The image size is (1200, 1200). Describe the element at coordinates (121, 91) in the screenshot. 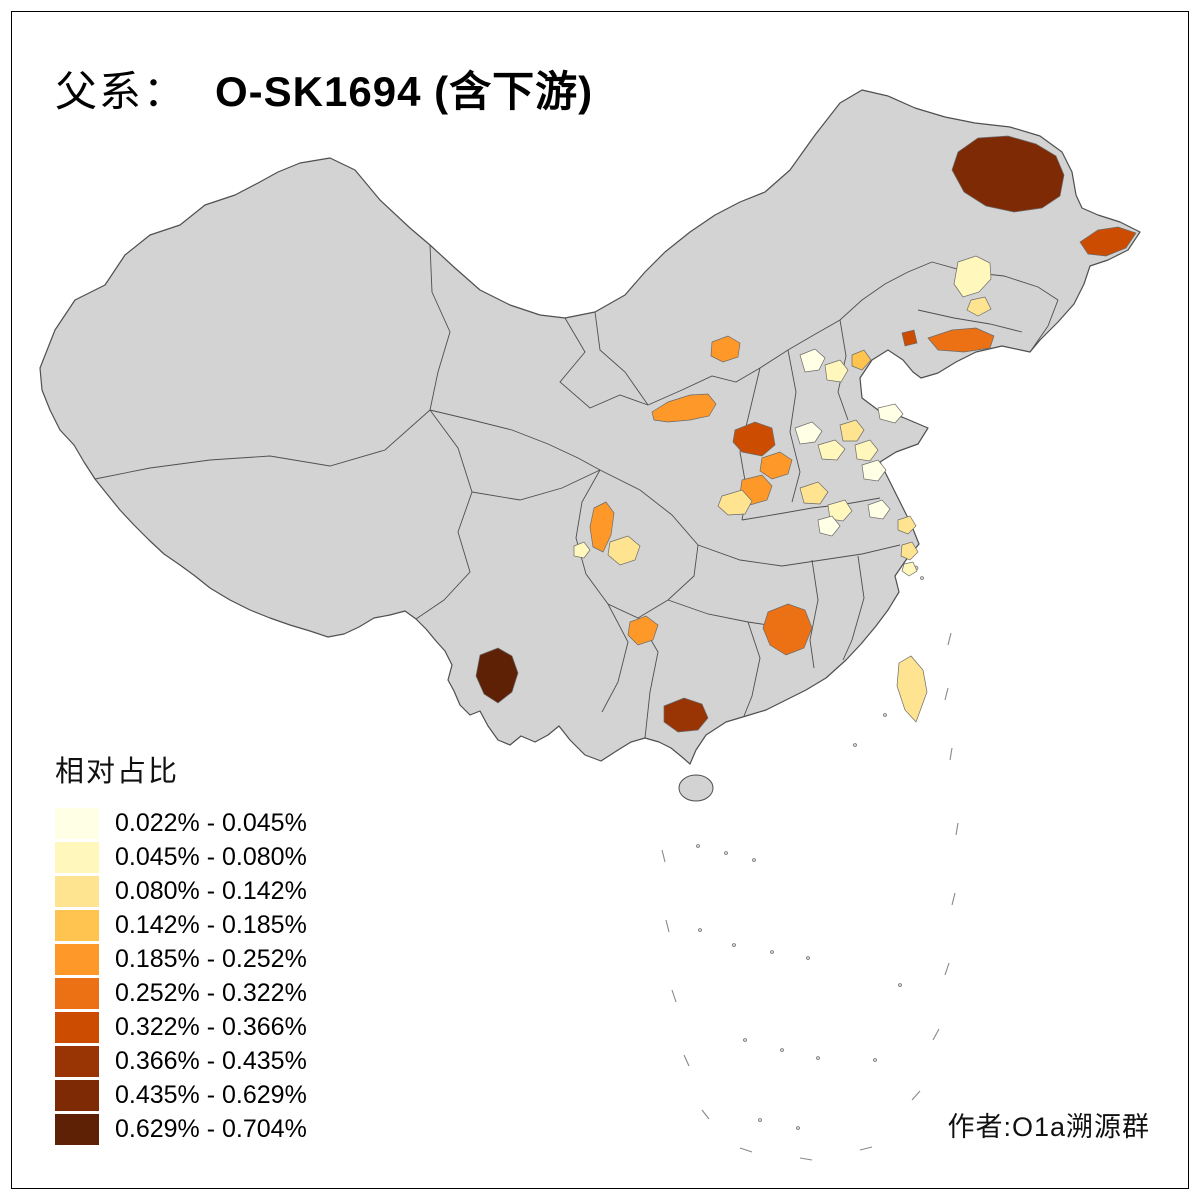

I see `title-prefix: 父系：` at that location.